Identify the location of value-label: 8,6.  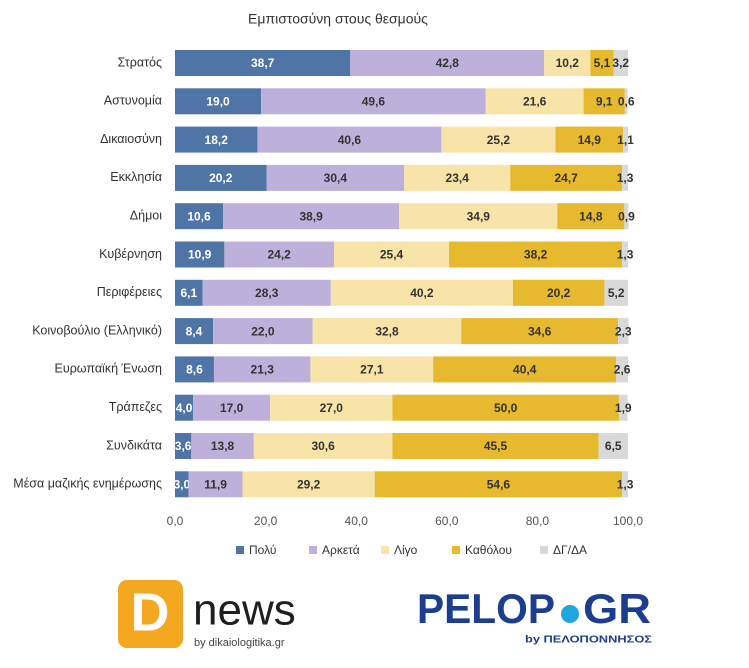
(194, 370).